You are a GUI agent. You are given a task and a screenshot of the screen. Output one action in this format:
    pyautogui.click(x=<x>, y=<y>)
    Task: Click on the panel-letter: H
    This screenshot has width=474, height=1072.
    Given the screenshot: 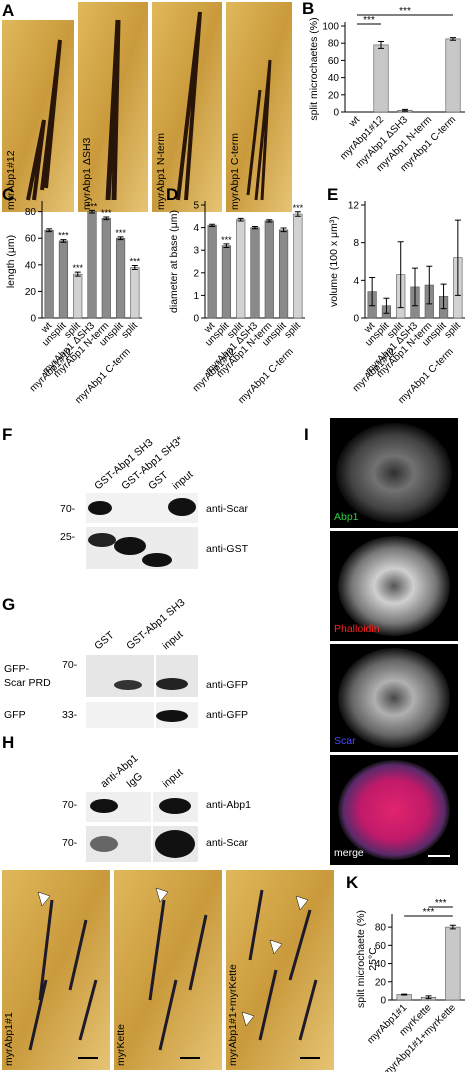 What is the action you would take?
    pyautogui.click(x=8, y=742)
    